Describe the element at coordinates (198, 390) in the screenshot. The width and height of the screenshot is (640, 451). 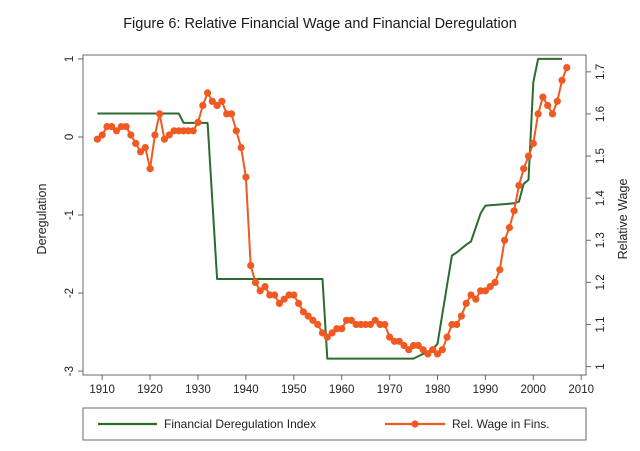
I see `x-tick-label: 1930` at that location.